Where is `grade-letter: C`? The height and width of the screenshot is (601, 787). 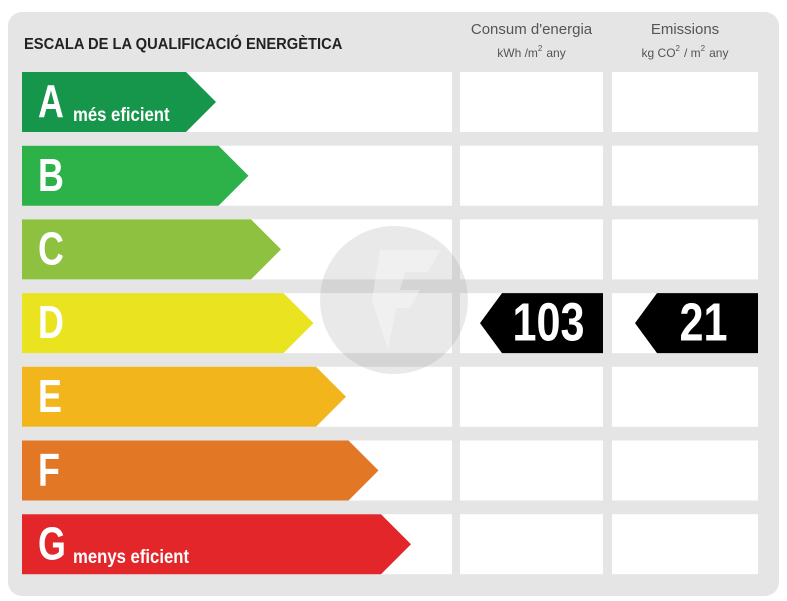 grade-letter: C is located at coordinates (51, 248).